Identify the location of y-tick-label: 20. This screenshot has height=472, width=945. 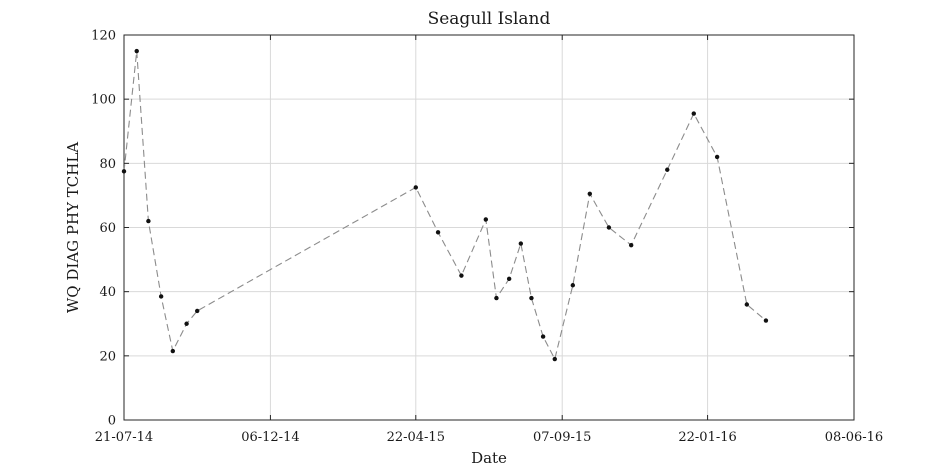
(107, 356).